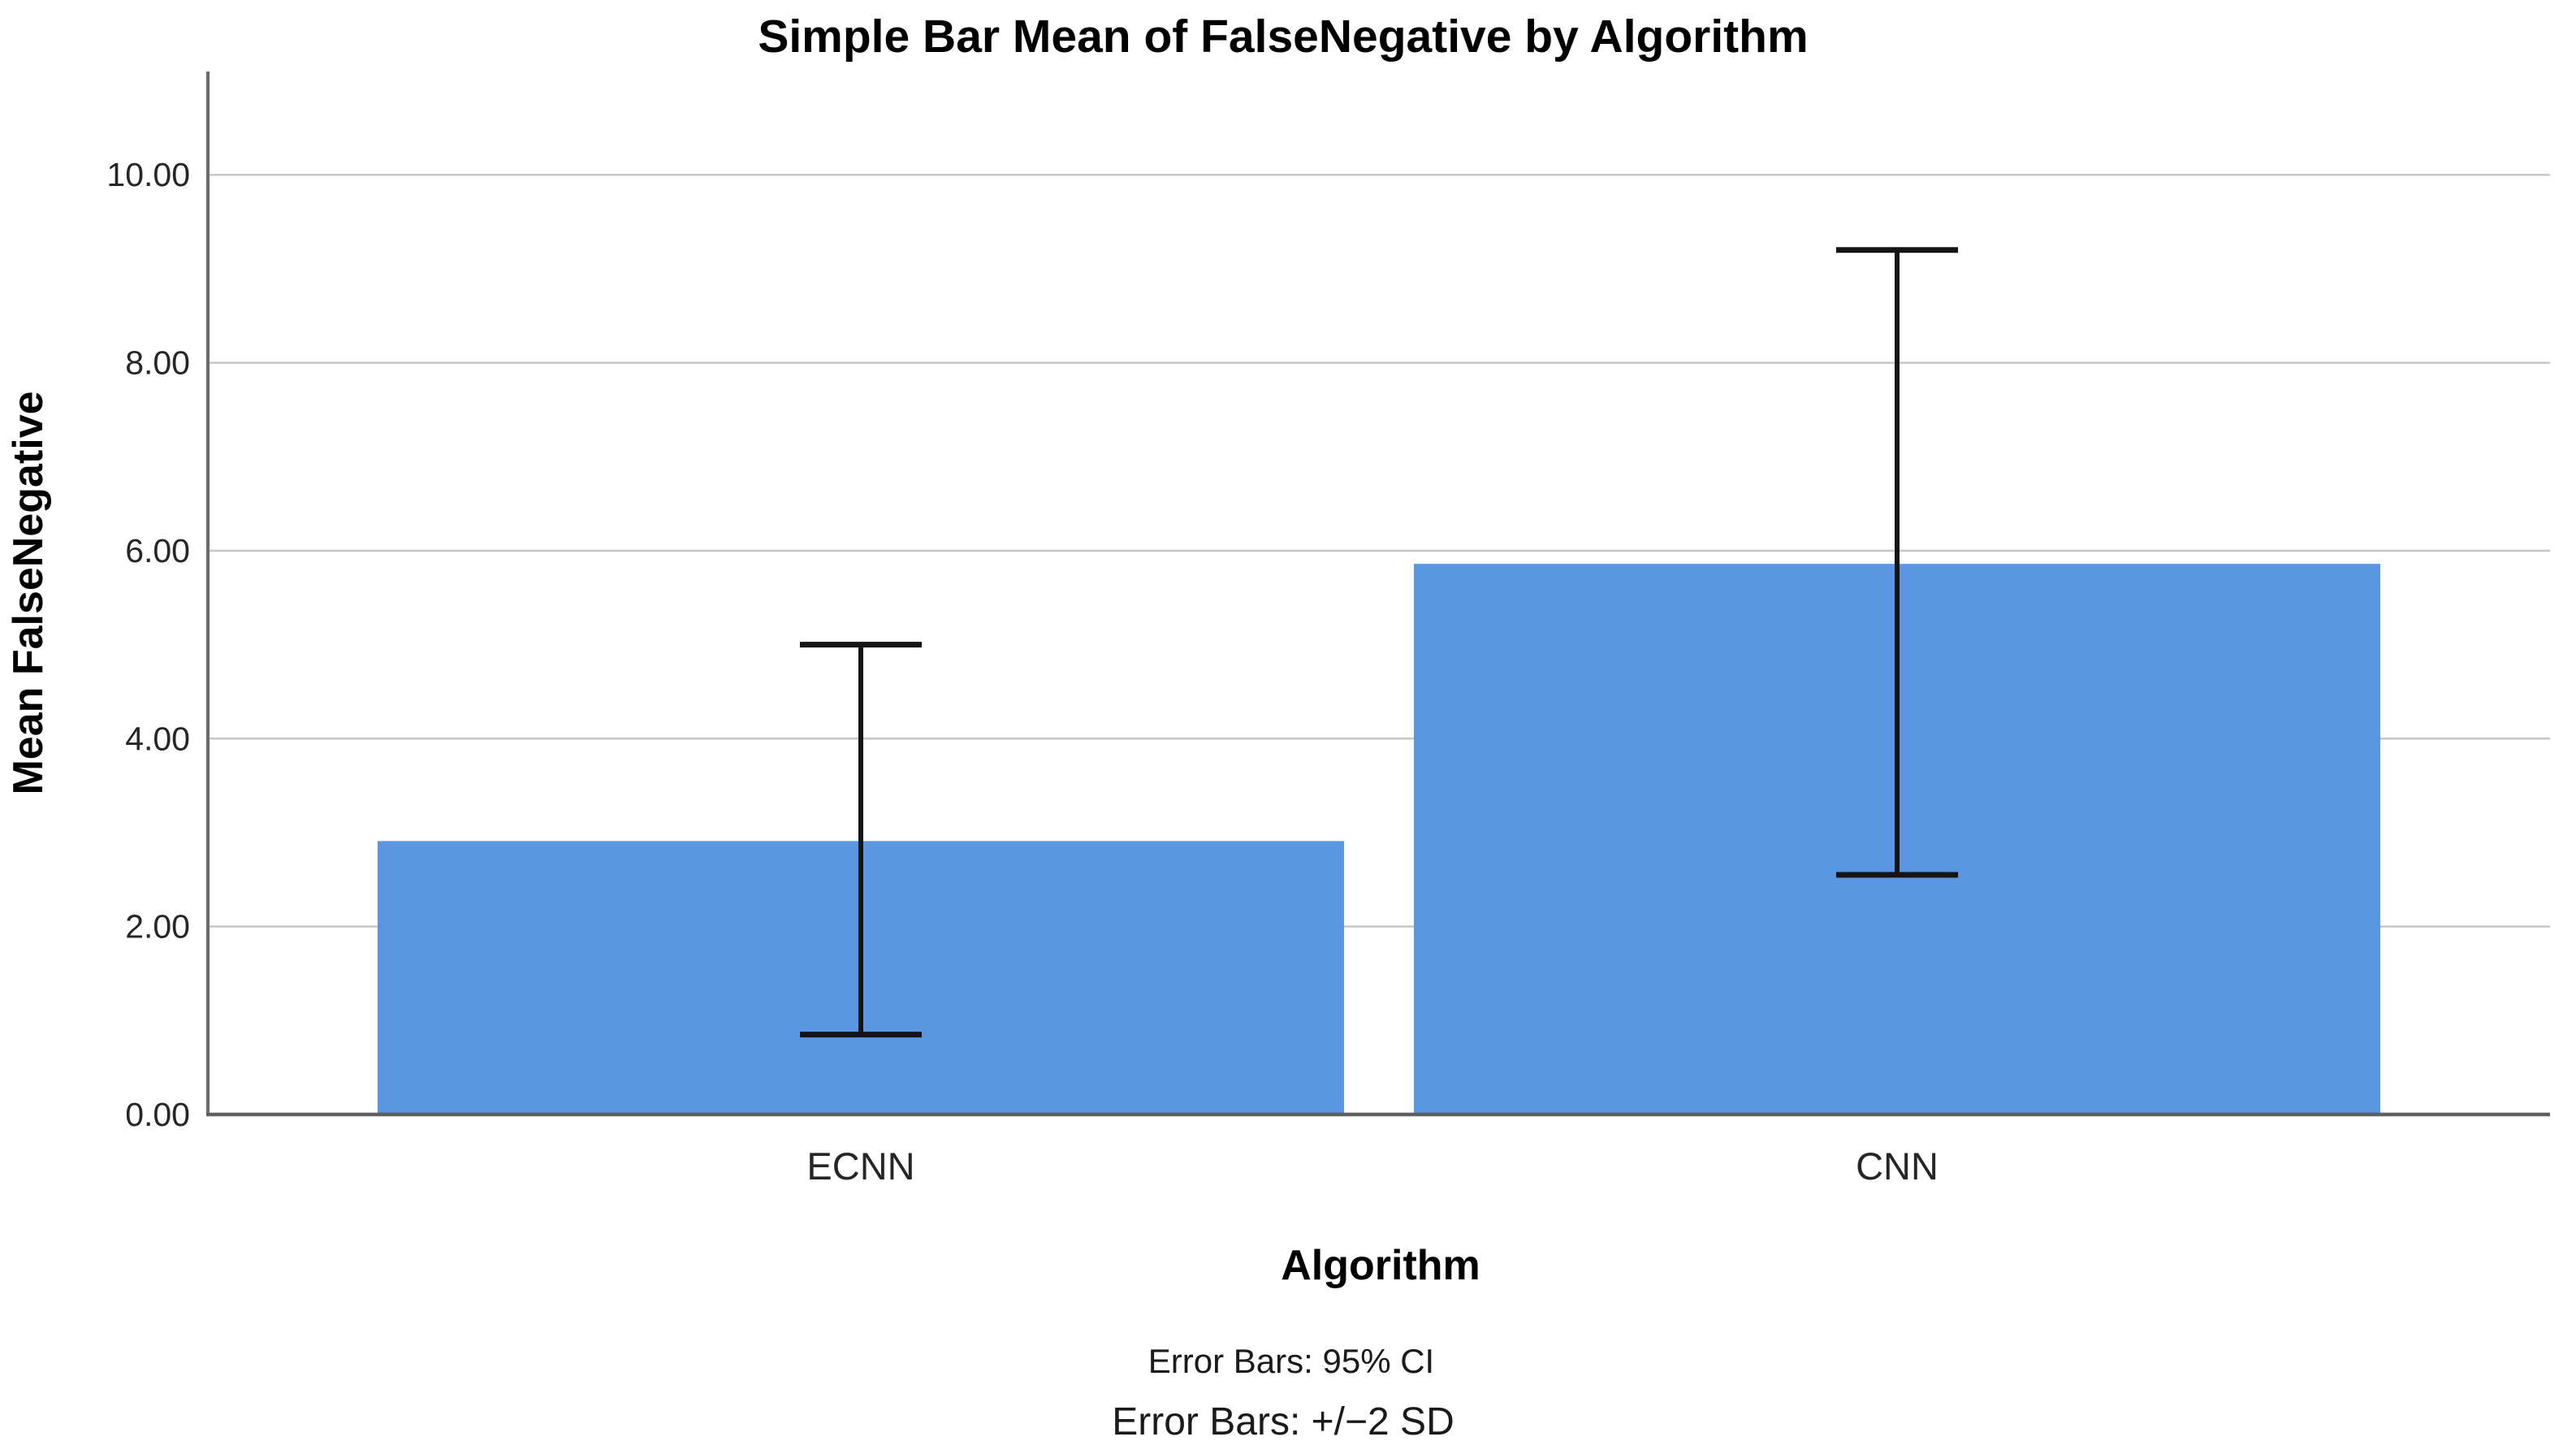  Describe the element at coordinates (28, 592) in the screenshot. I see `y-axis-title: Mean FalseNegative` at that location.